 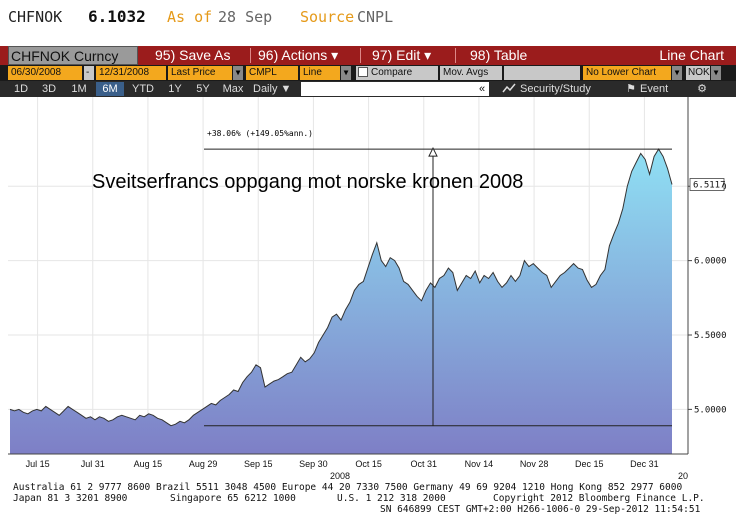 I want to click on period-max: Max, so click(x=233, y=89).